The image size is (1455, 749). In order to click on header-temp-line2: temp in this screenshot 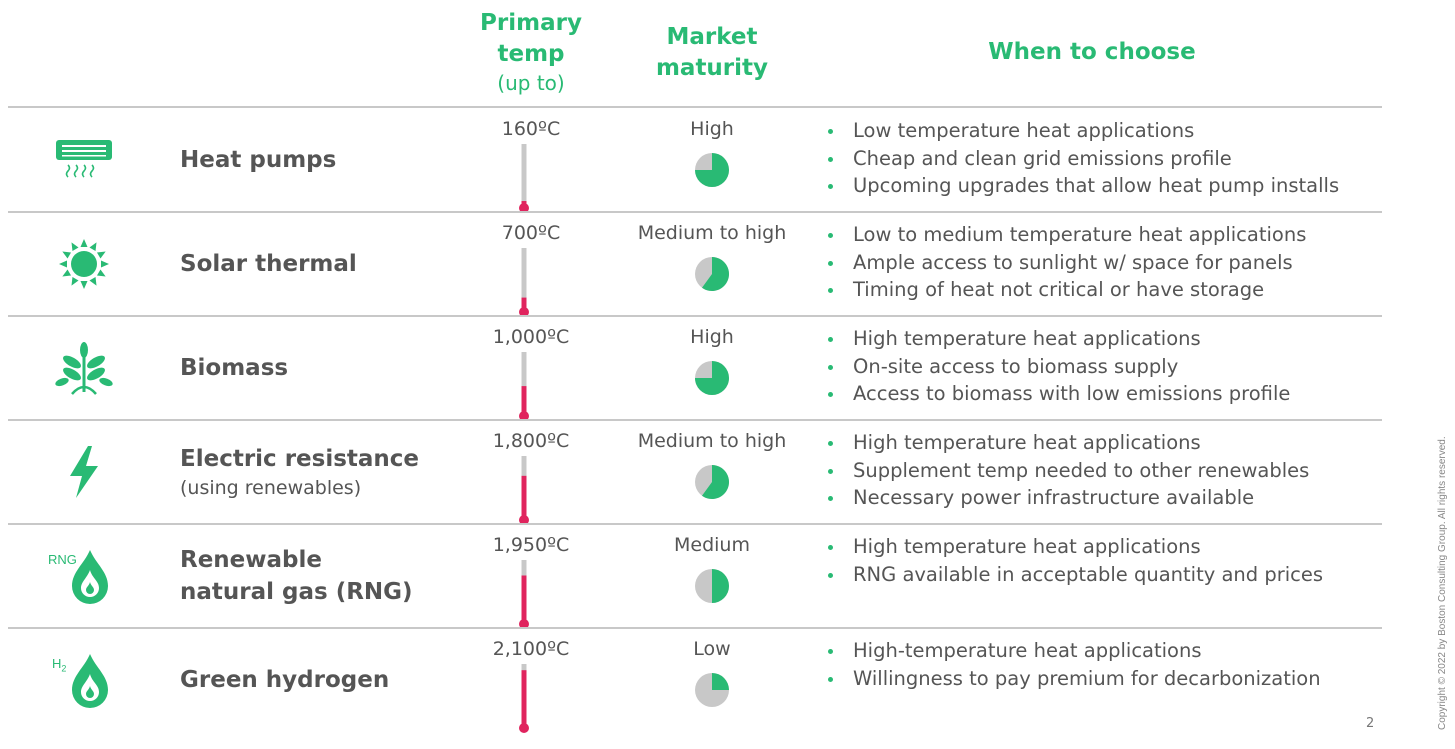, I will do `click(531, 54)`.